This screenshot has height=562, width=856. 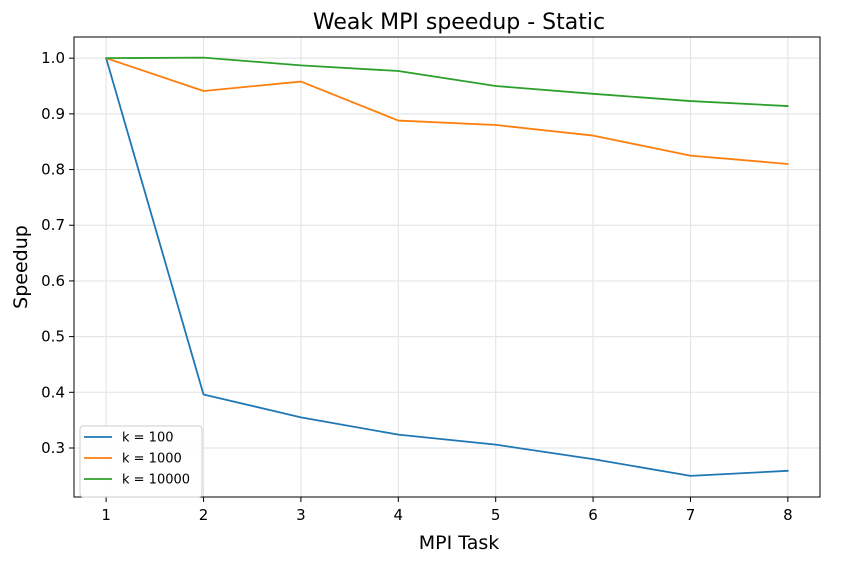 What do you see at coordinates (53, 114) in the screenshot?
I see `y-tick-label: 0.9` at bounding box center [53, 114].